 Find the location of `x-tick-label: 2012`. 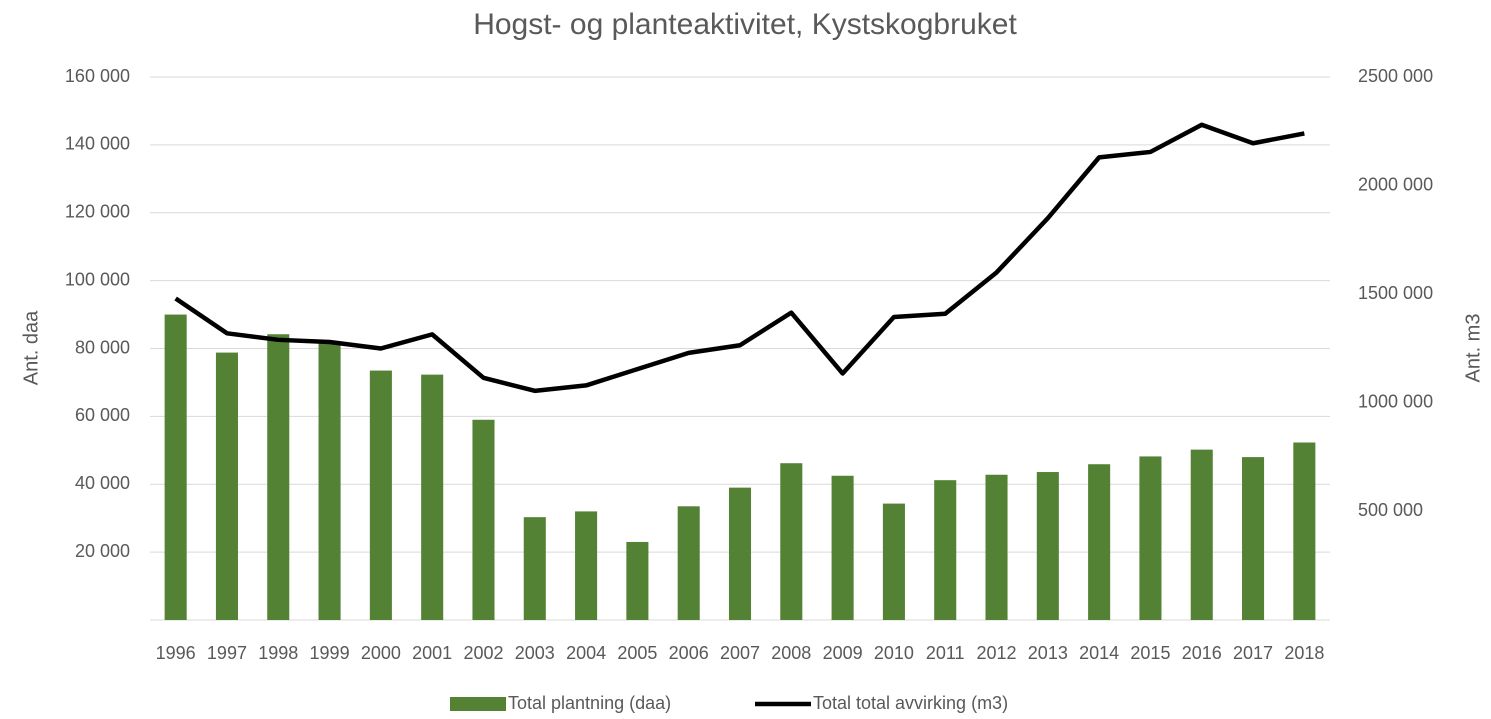

x-tick-label: 2012 is located at coordinates (996, 653).